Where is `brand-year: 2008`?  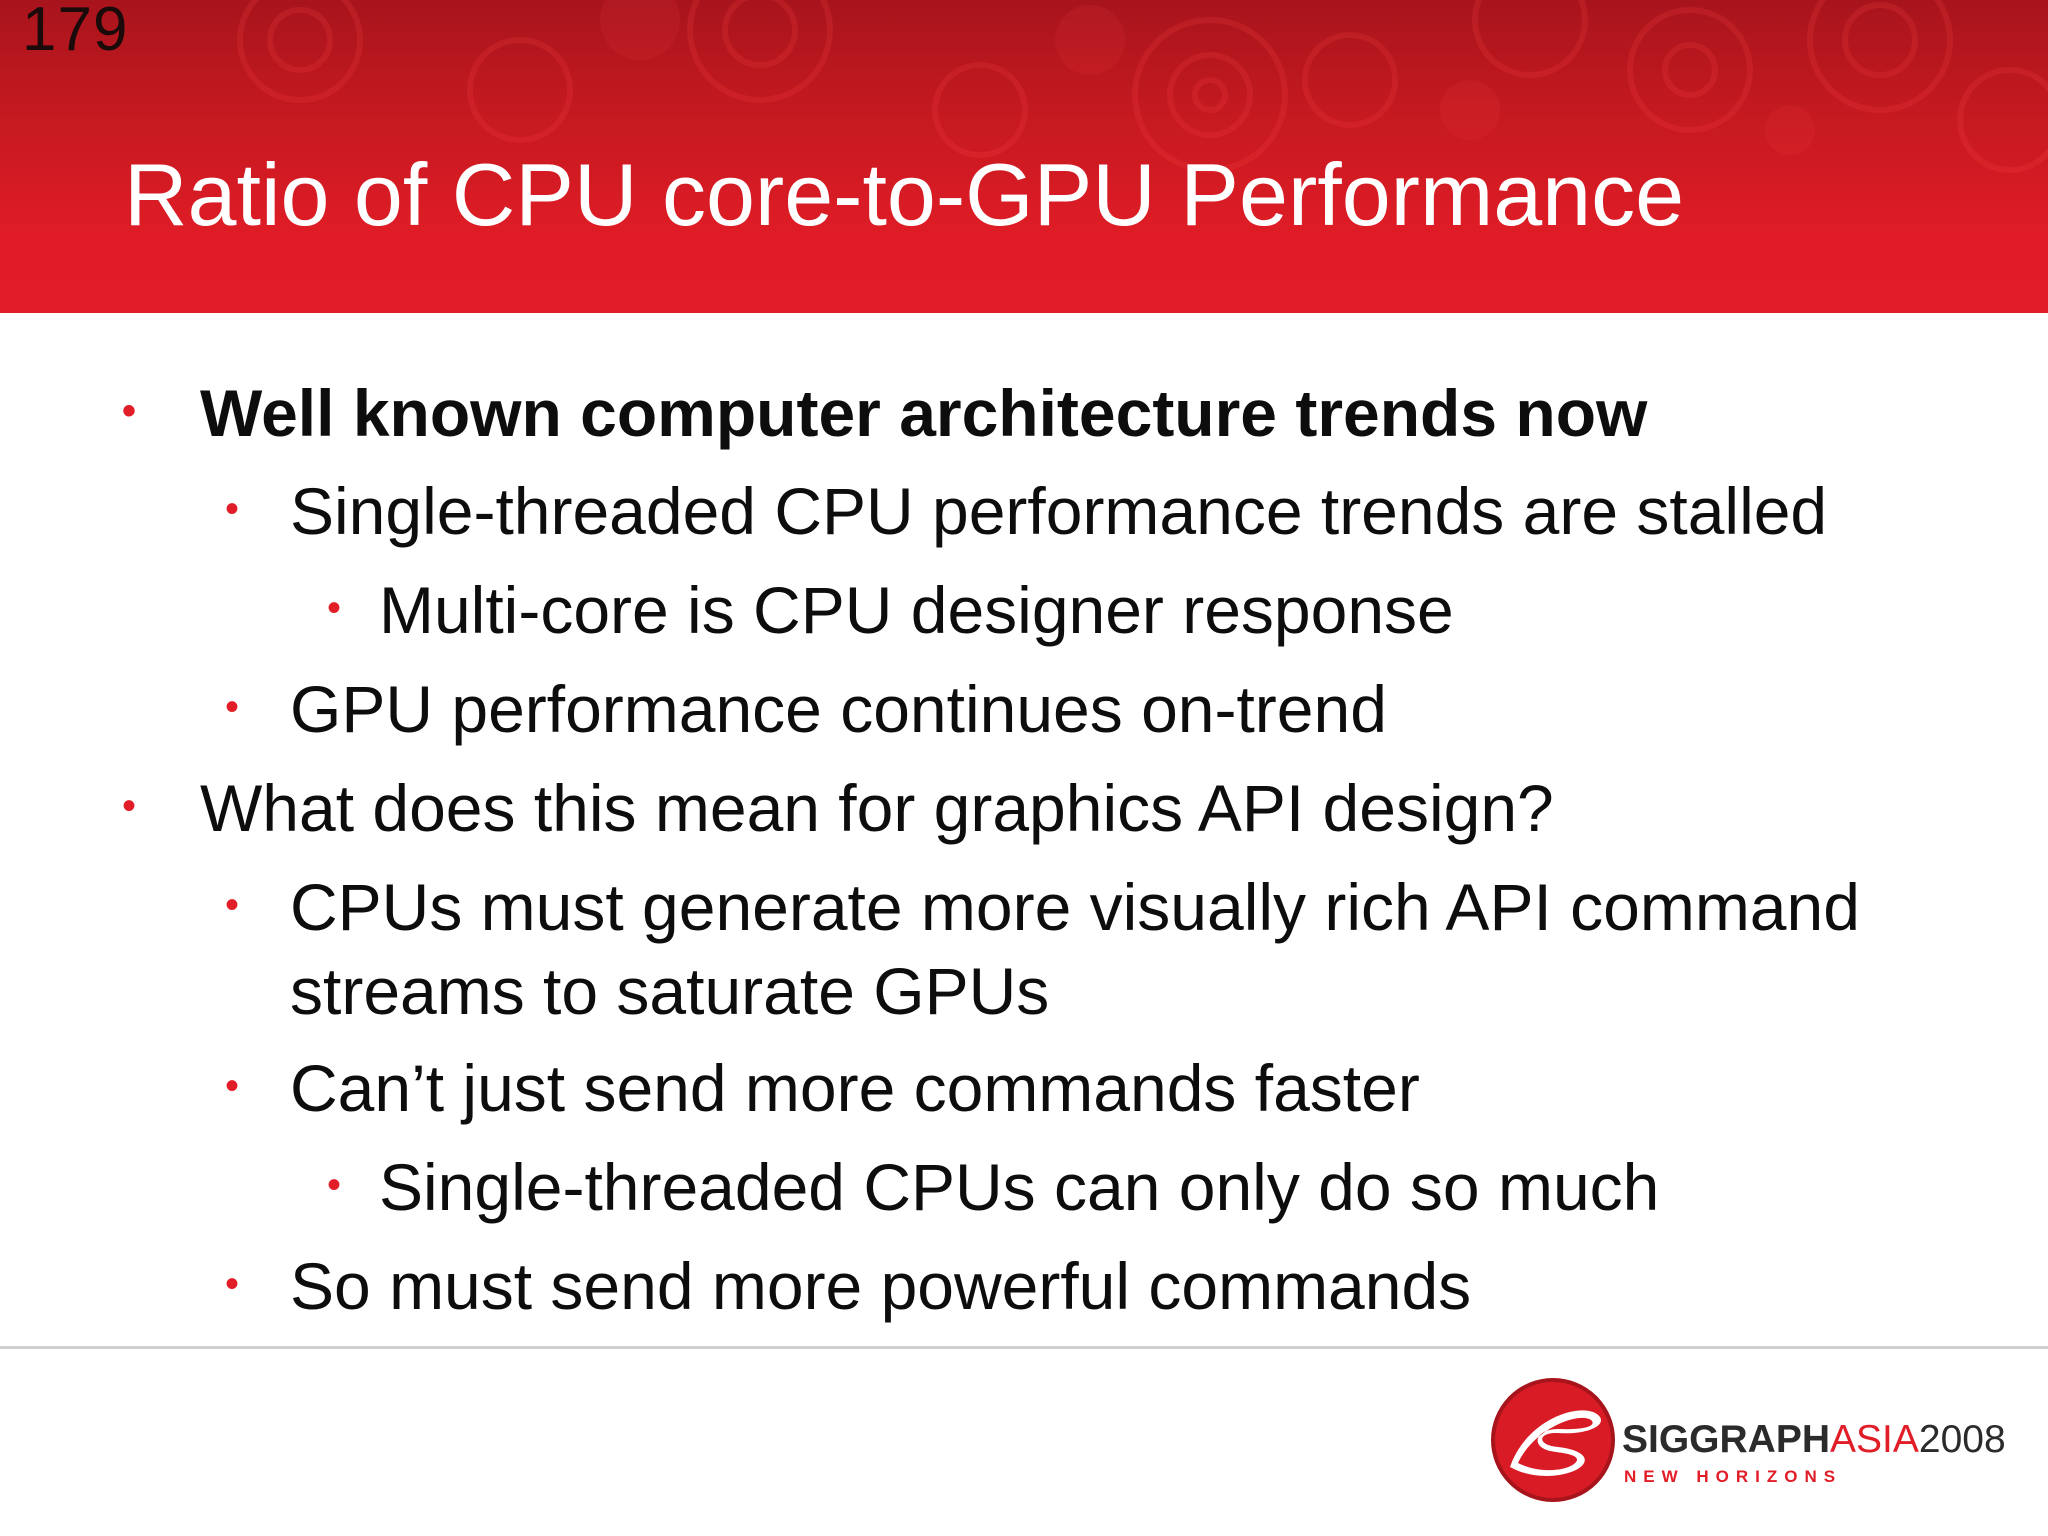 brand-year: 2008 is located at coordinates (1962, 1439).